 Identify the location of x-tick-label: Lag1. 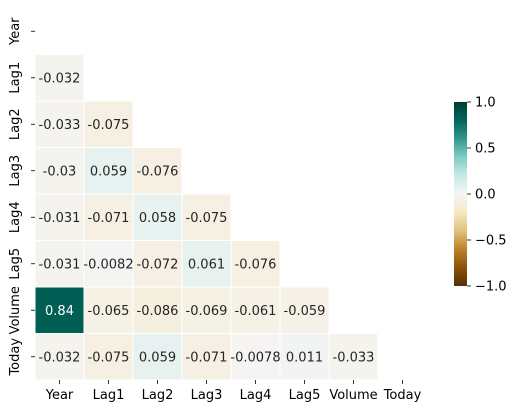
(109, 395).